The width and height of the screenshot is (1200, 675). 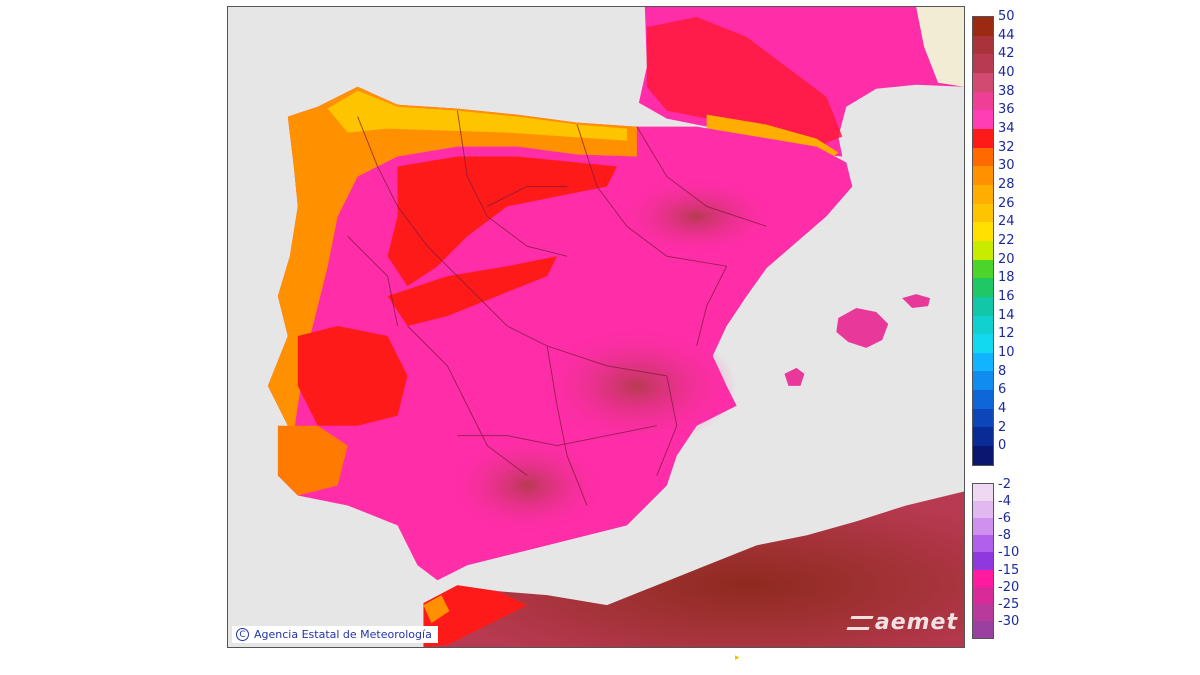 What do you see at coordinates (1002, 427) in the screenshot?
I see `legend-label: 2` at bounding box center [1002, 427].